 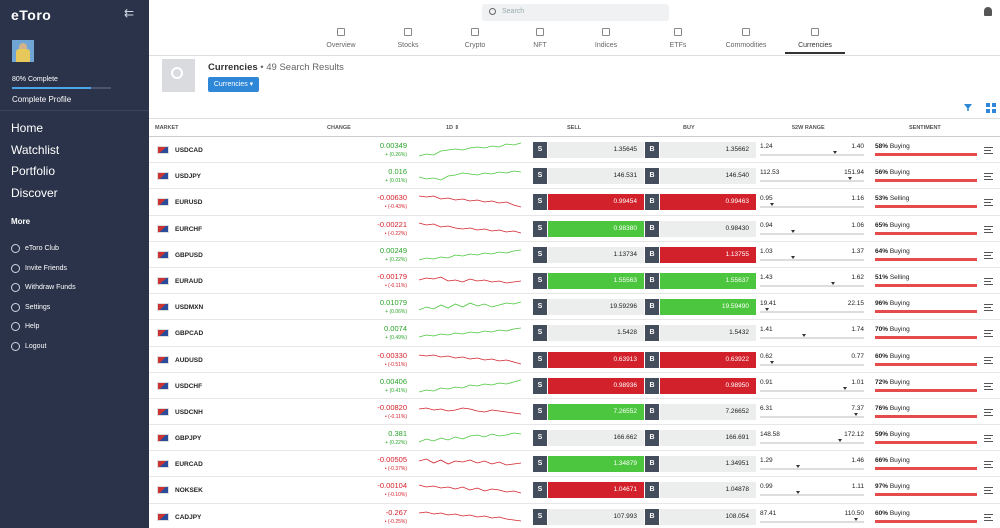 What do you see at coordinates (43, 249) in the screenshot?
I see `sidebar-item-etoro-club: eToro Club` at bounding box center [43, 249].